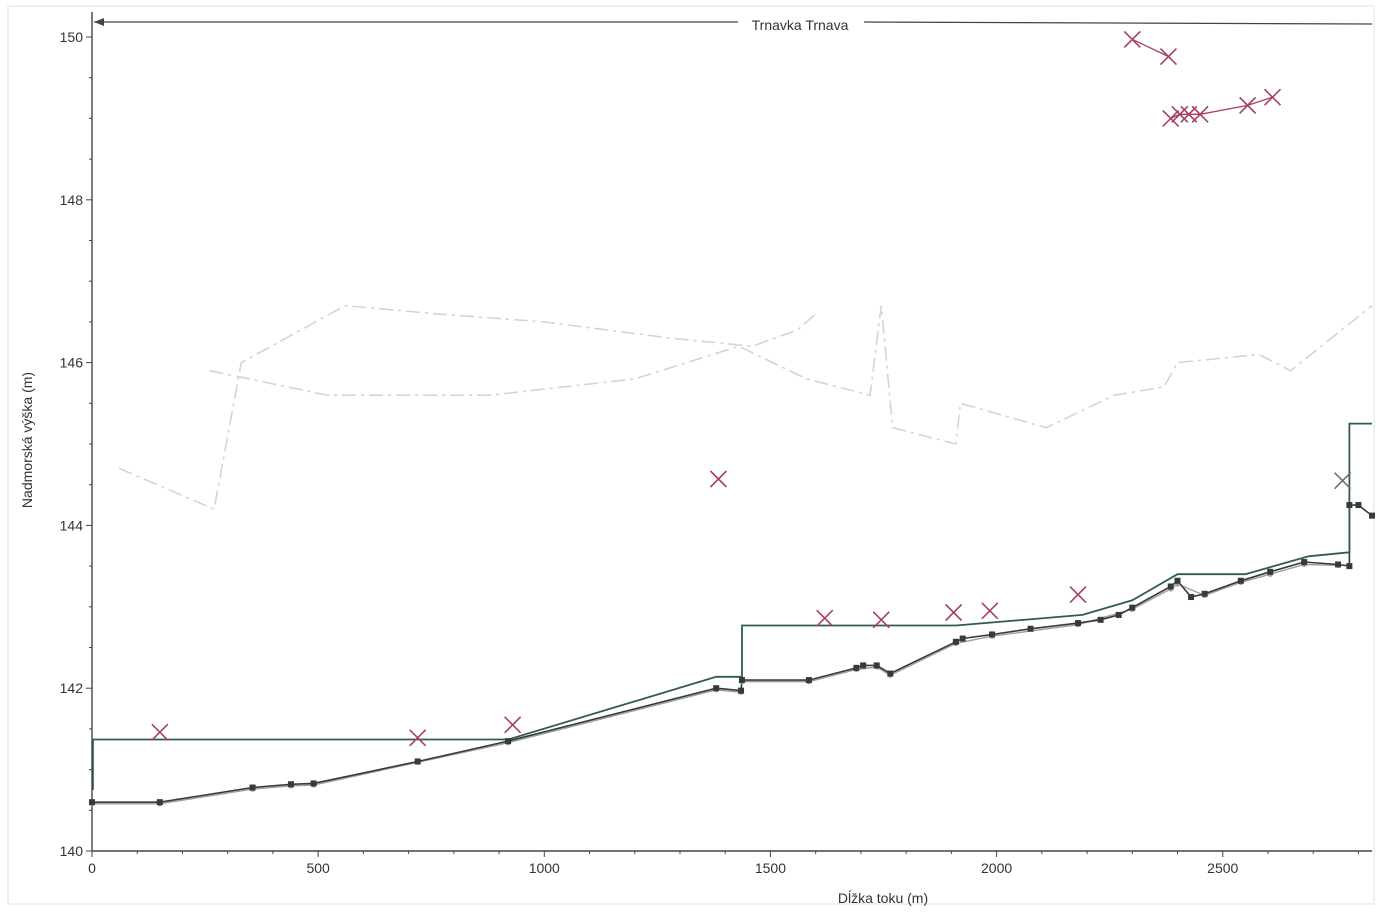 The image size is (1381, 915). I want to click on y-axis-label: Nadmorská výška (m), so click(27, 440).